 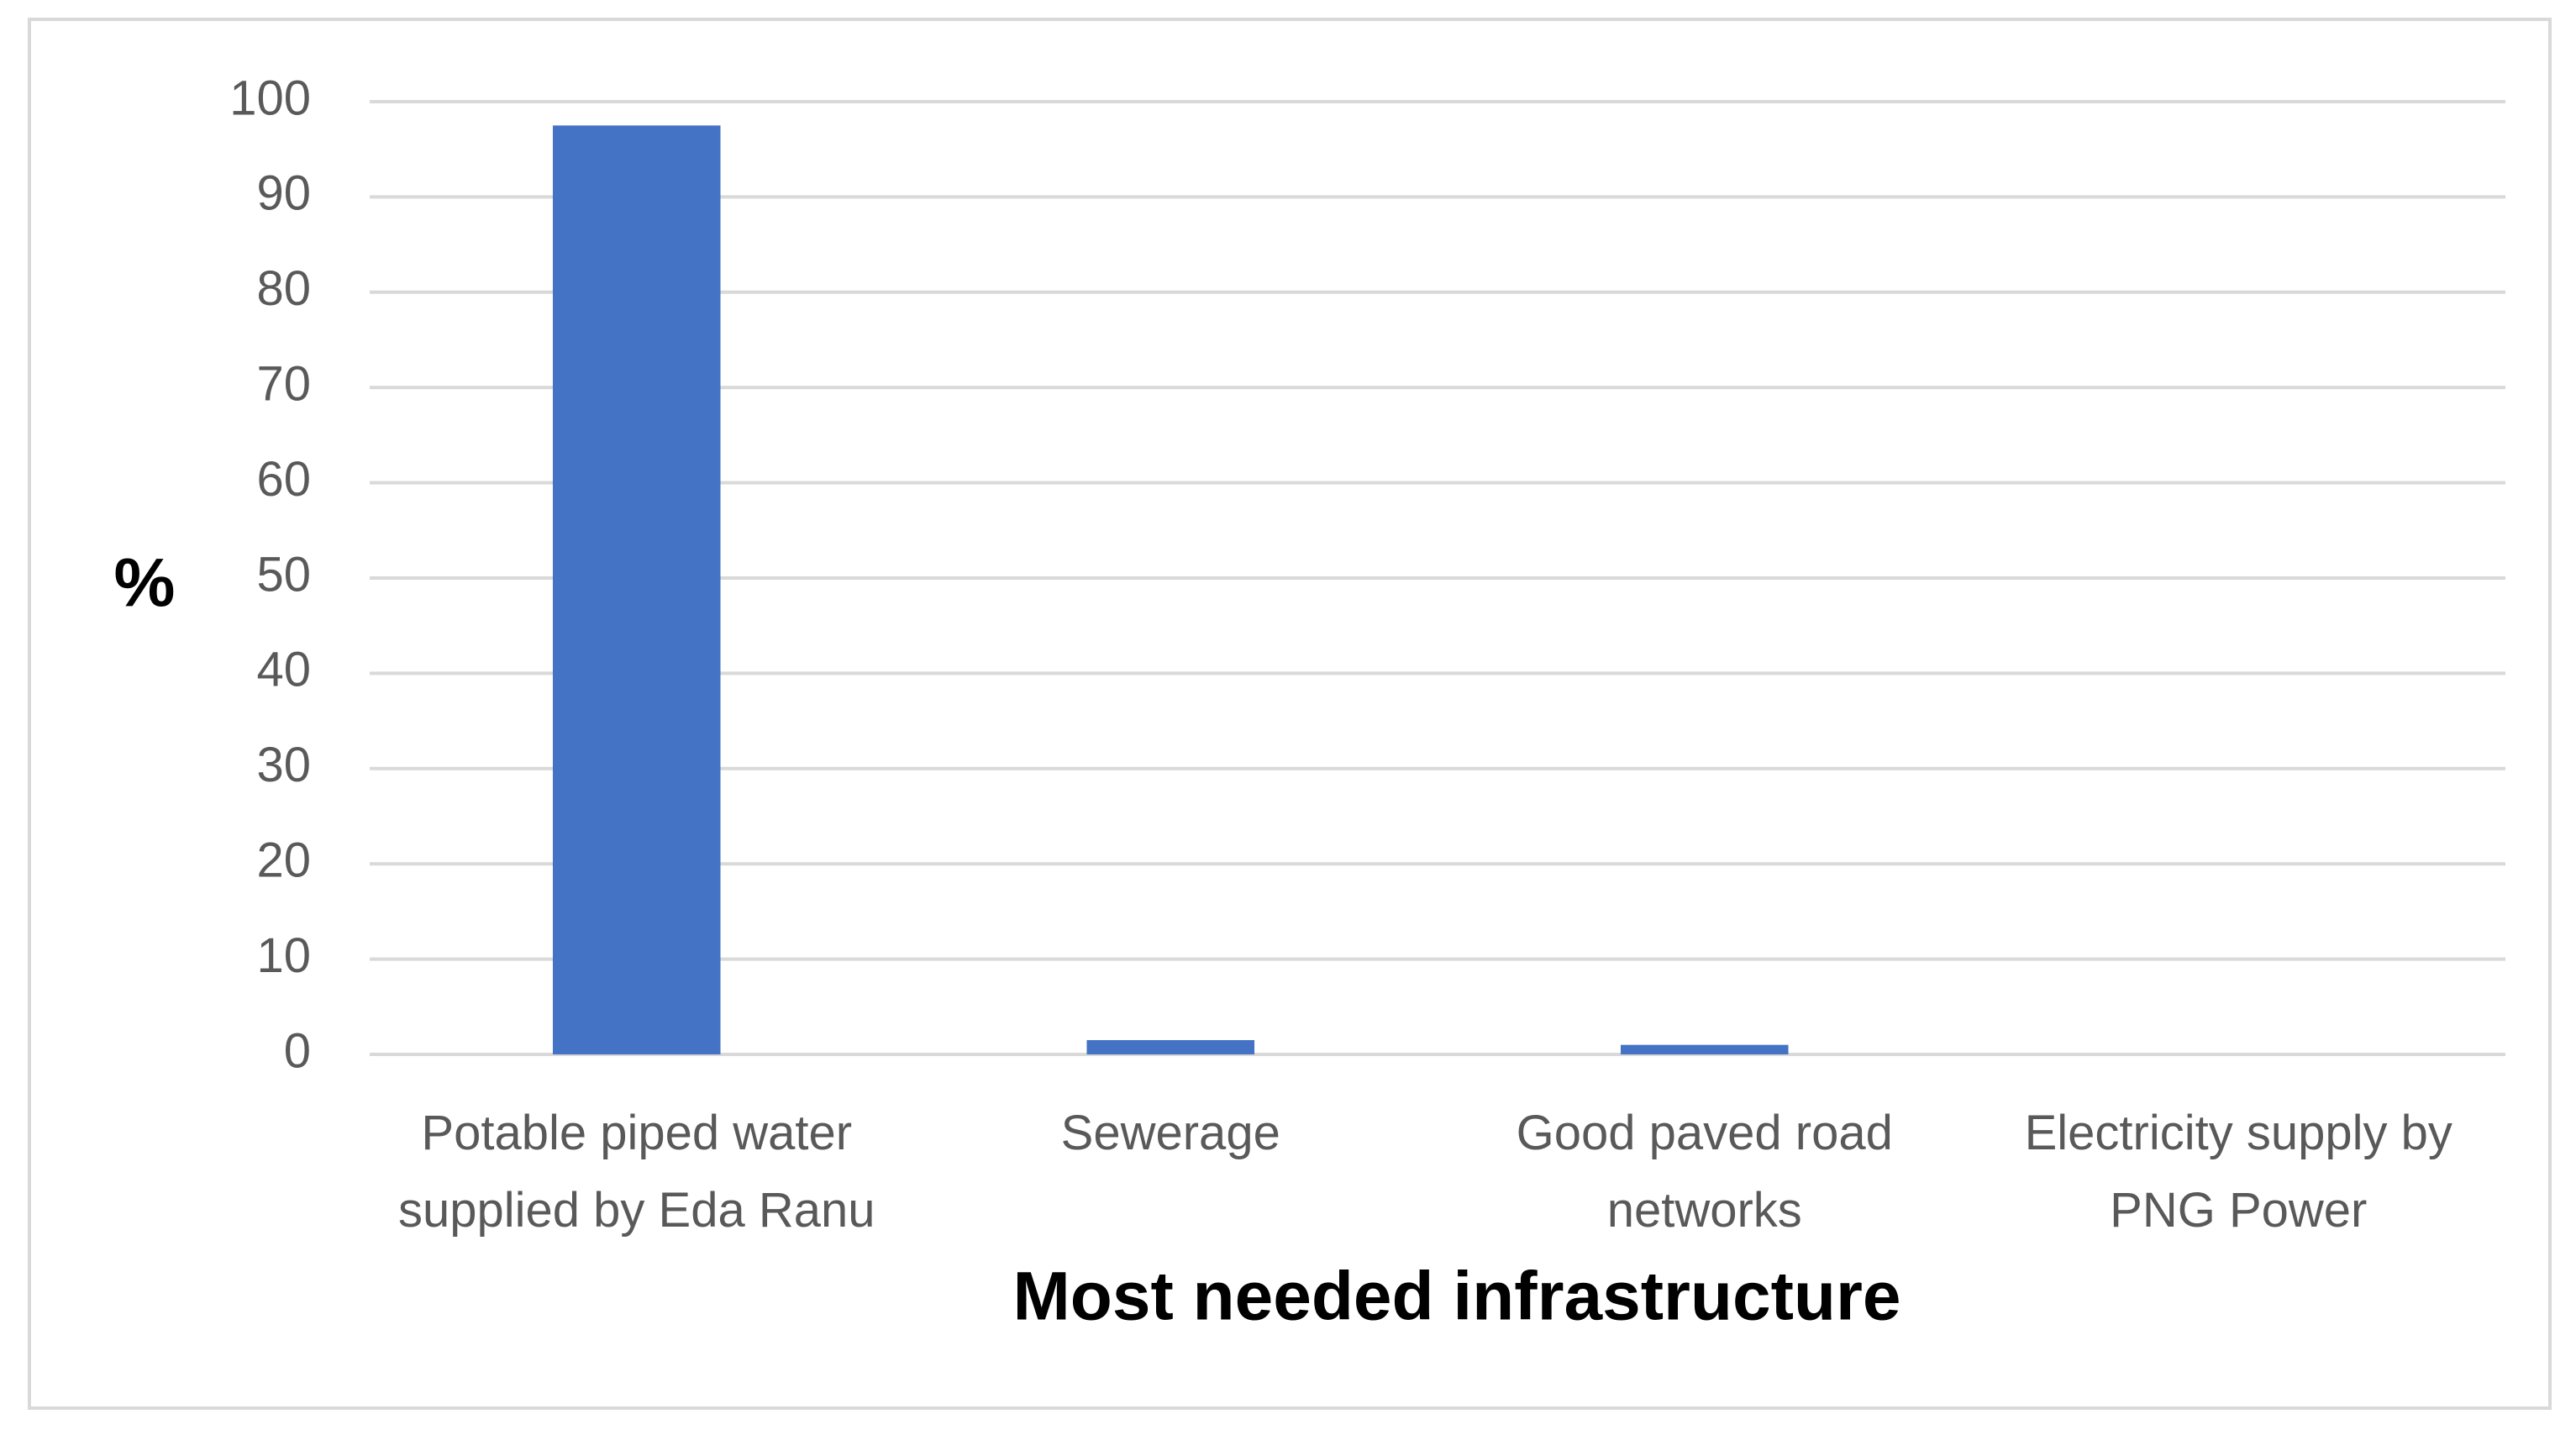 I want to click on y-tick-label: 50, so click(x=283, y=574).